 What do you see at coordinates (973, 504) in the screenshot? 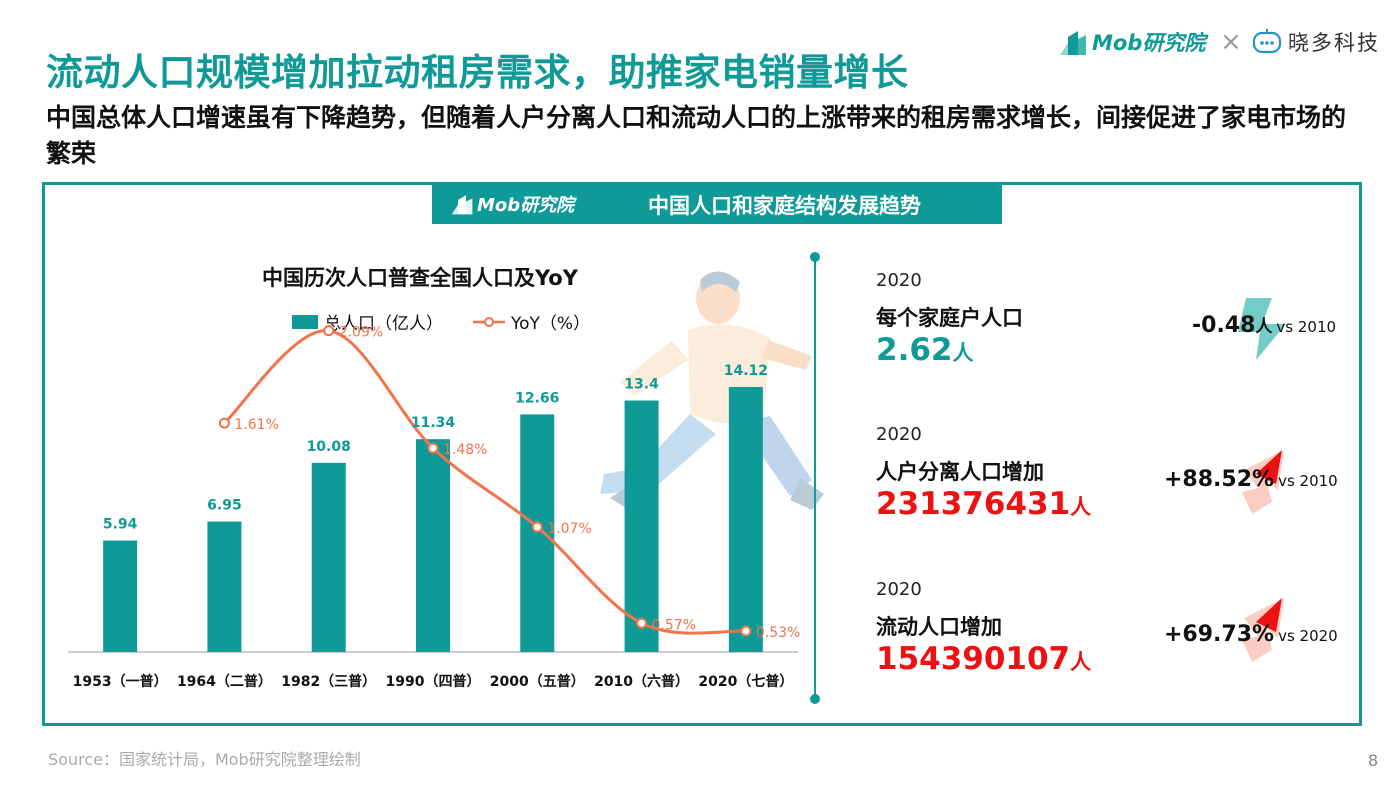
I see `stat-value-number: 231376431` at bounding box center [973, 504].